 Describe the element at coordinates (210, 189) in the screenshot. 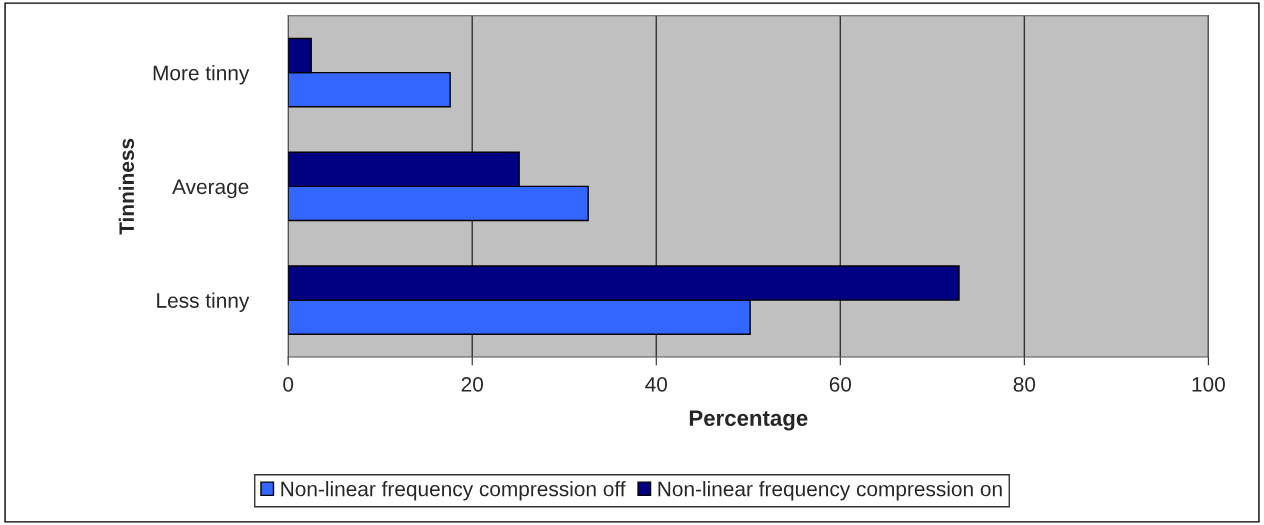

I see `y-tick-label: Average` at that location.